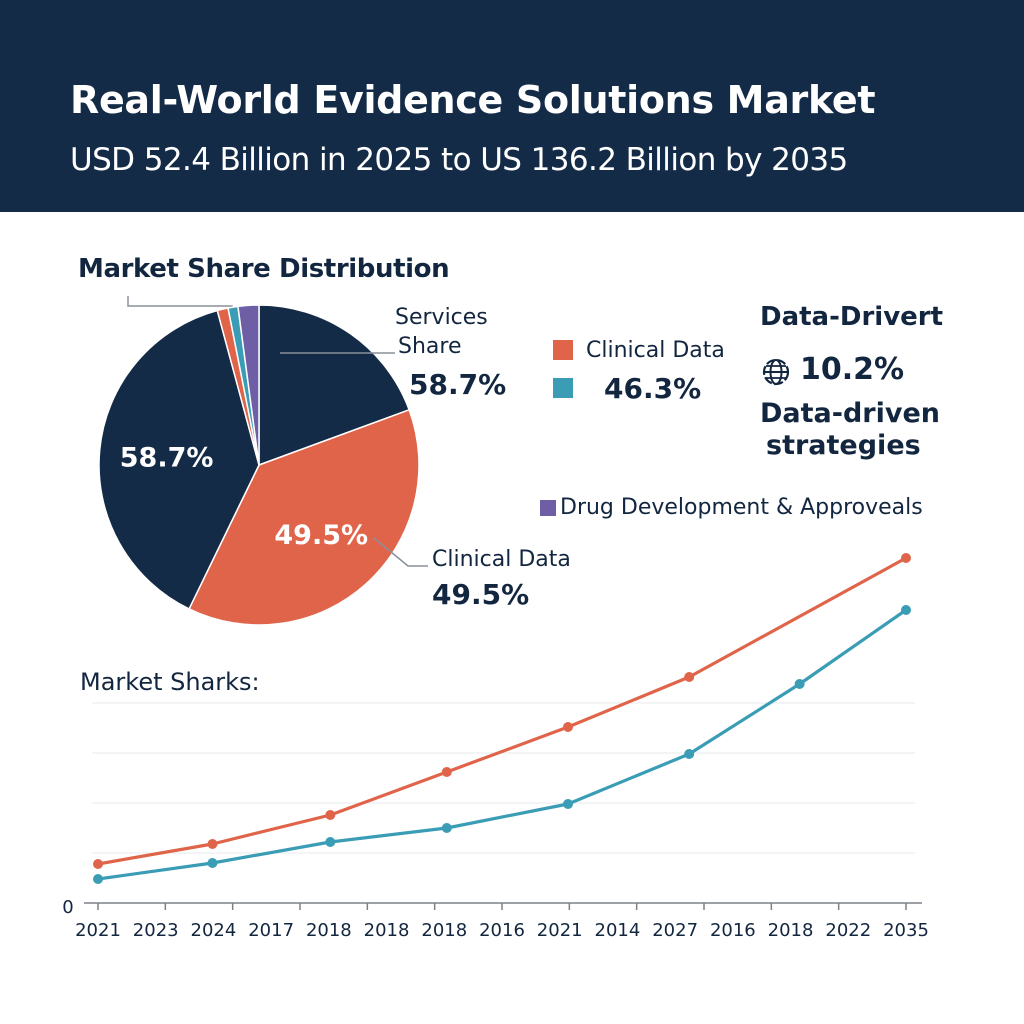  What do you see at coordinates (675, 930) in the screenshot?
I see `x-tick-label: 2027` at bounding box center [675, 930].